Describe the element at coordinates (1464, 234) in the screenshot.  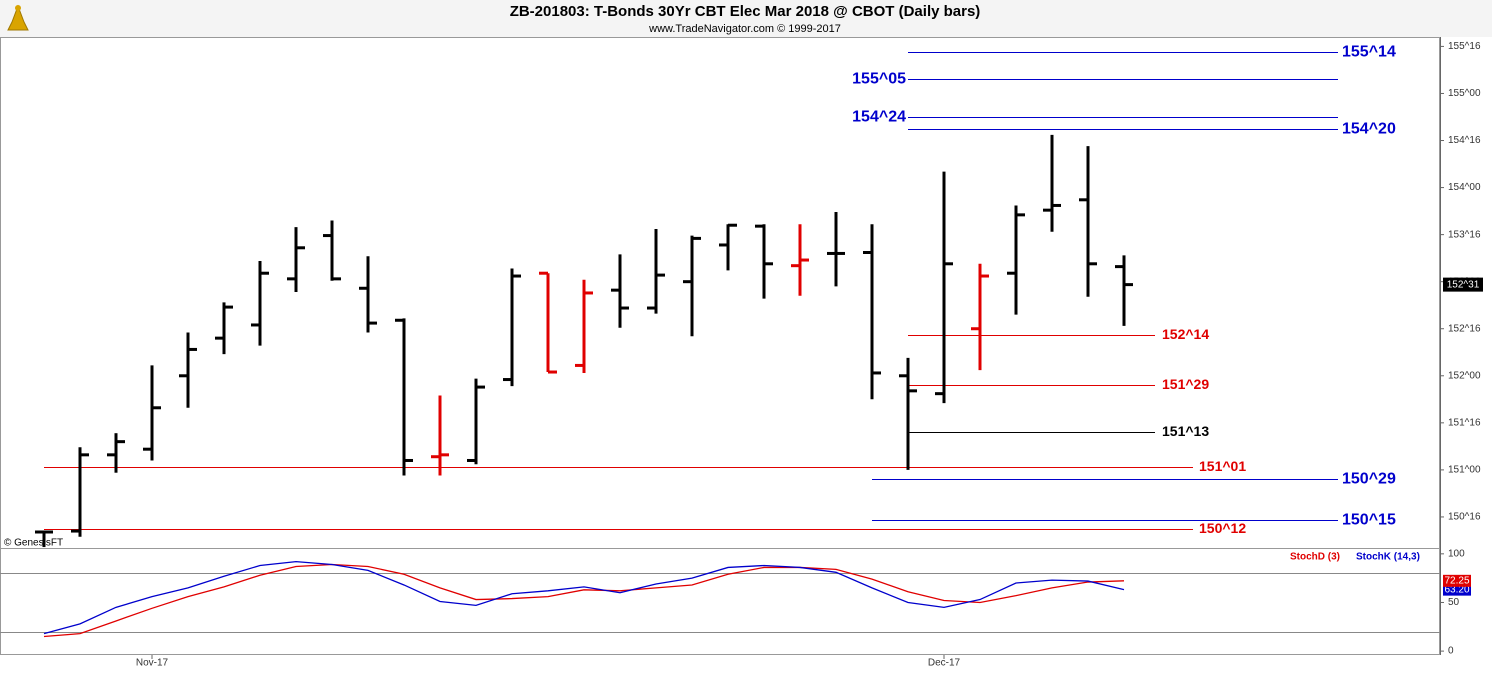
I see `y-tick-label: 153^16` at that location.